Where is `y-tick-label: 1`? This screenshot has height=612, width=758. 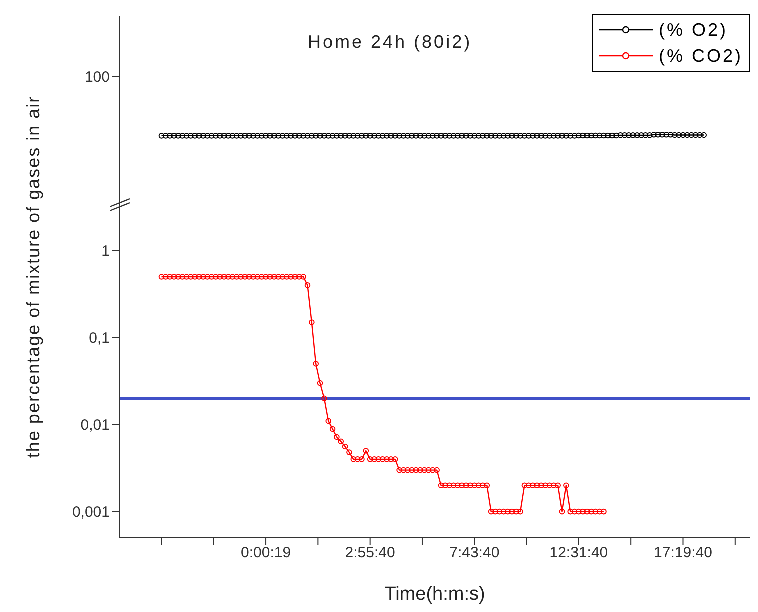 y-tick-label: 1 is located at coordinates (106, 251).